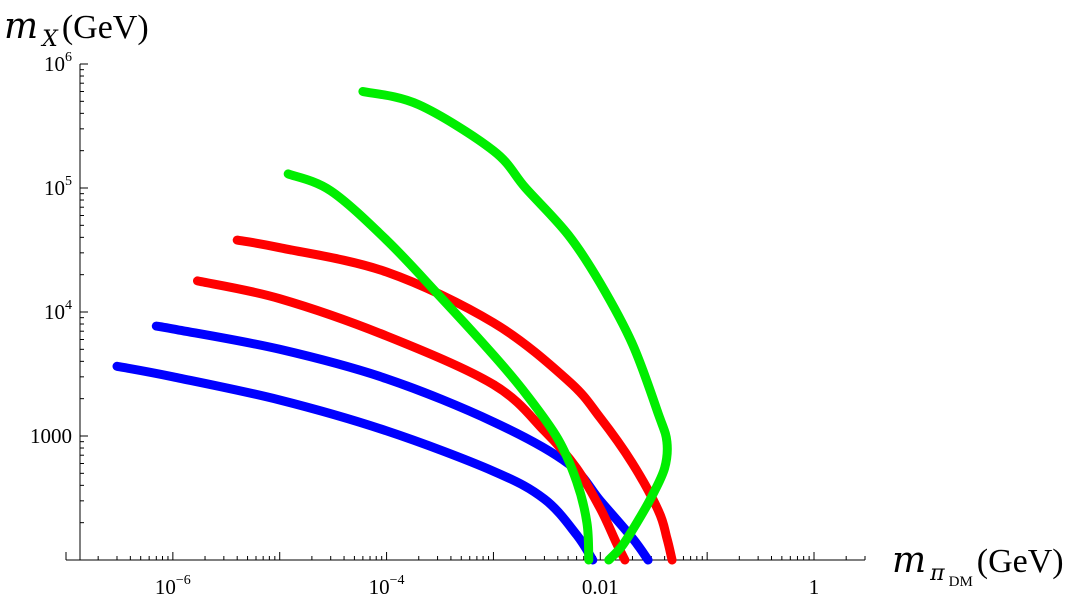 The image size is (1080, 602). What do you see at coordinates (961, 582) in the screenshot?
I see `x-axis-label-subsub: DM` at bounding box center [961, 582].